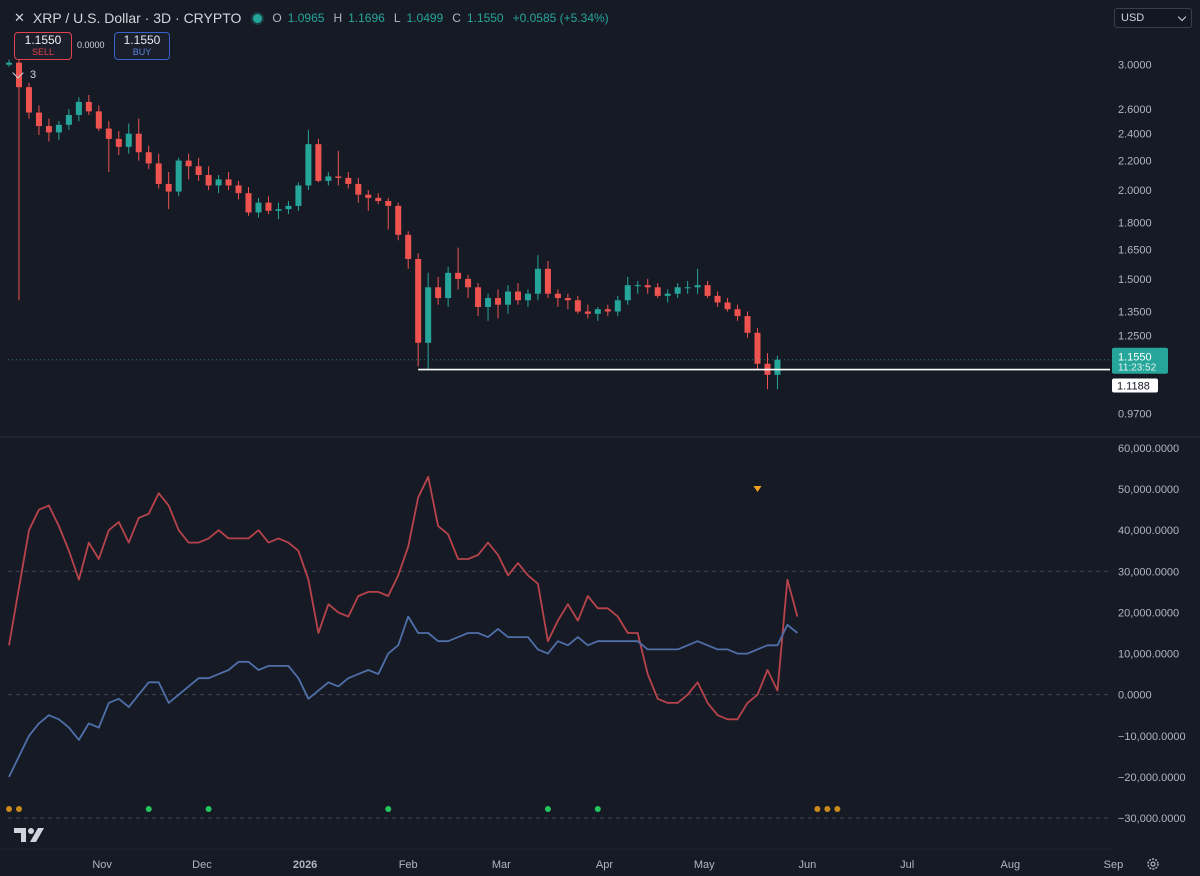  Describe the element at coordinates (305, 865) in the screenshot. I see `time-axis-tick: 2026` at that location.